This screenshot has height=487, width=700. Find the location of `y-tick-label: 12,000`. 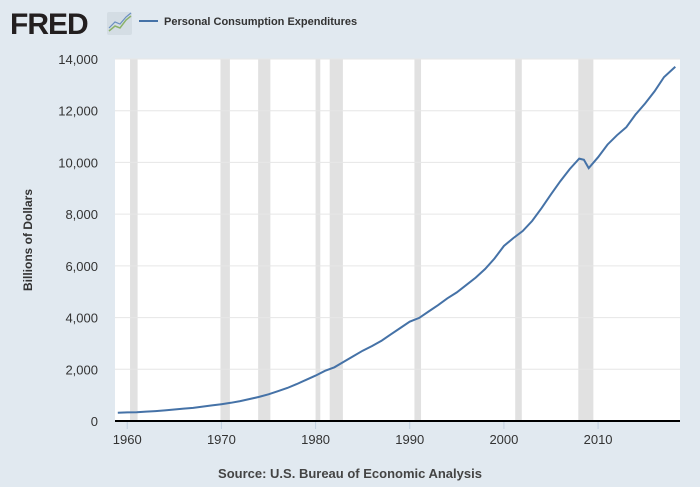

y-tick-label: 12,000 is located at coordinates (78, 111).